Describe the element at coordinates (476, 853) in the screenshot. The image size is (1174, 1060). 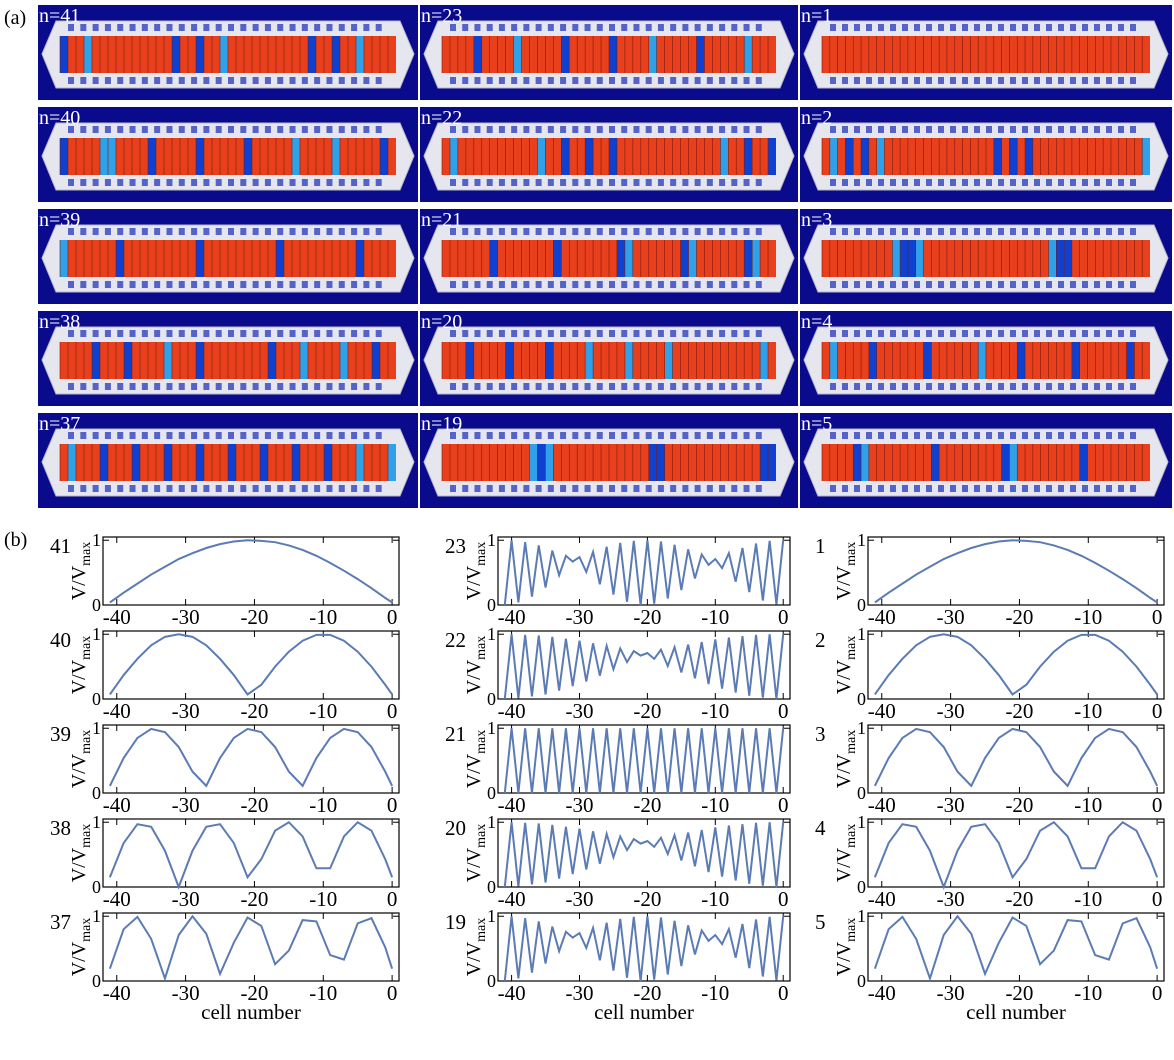
I see `y-axis-label: V/Vmax` at that location.